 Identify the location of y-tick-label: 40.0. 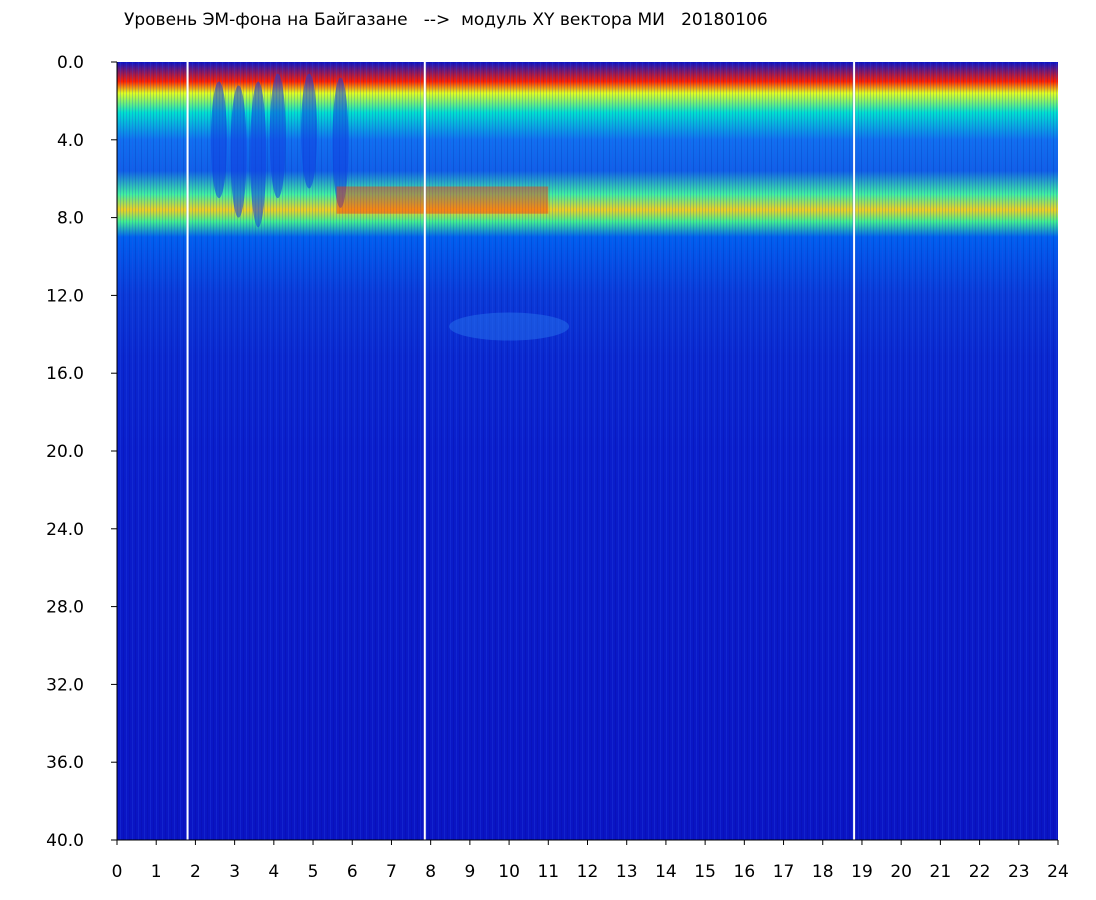
(65, 841).